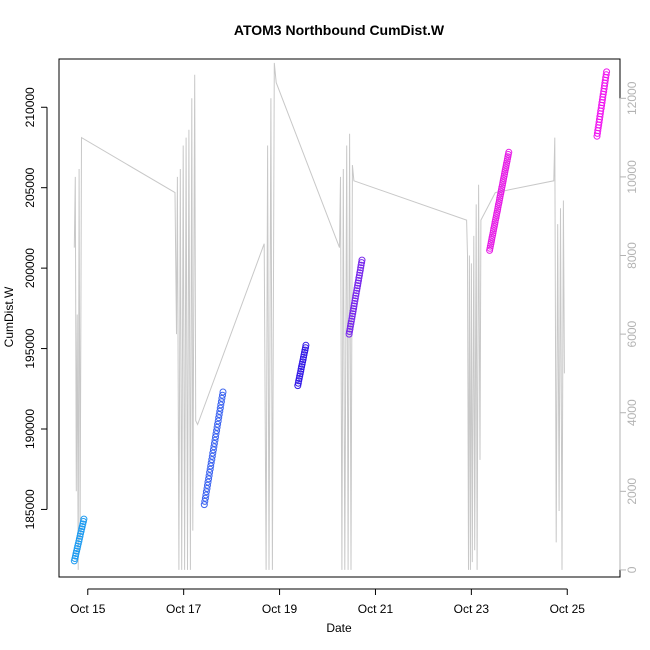 Image resolution: width=650 pixels, height=650 pixels. I want to click on x-tick-label: Oct 25, so click(568, 609).